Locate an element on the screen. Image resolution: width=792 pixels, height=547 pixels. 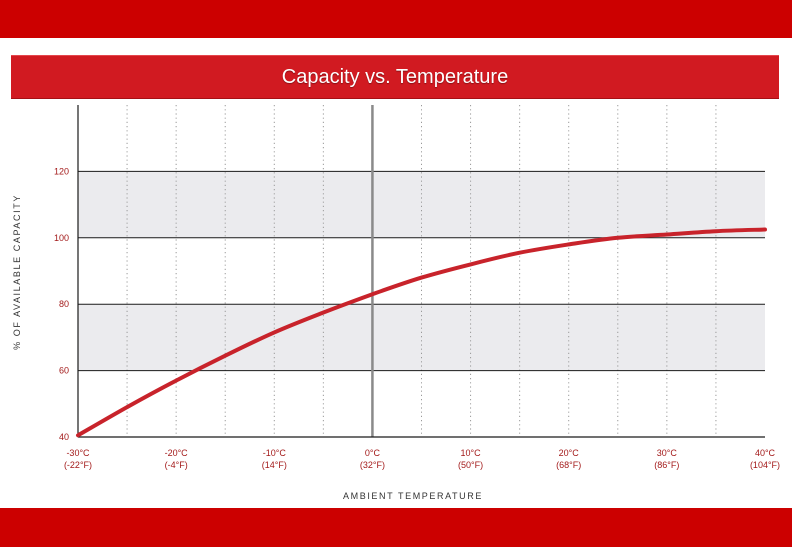
x-tick-label: 20°C is located at coordinates (569, 453).